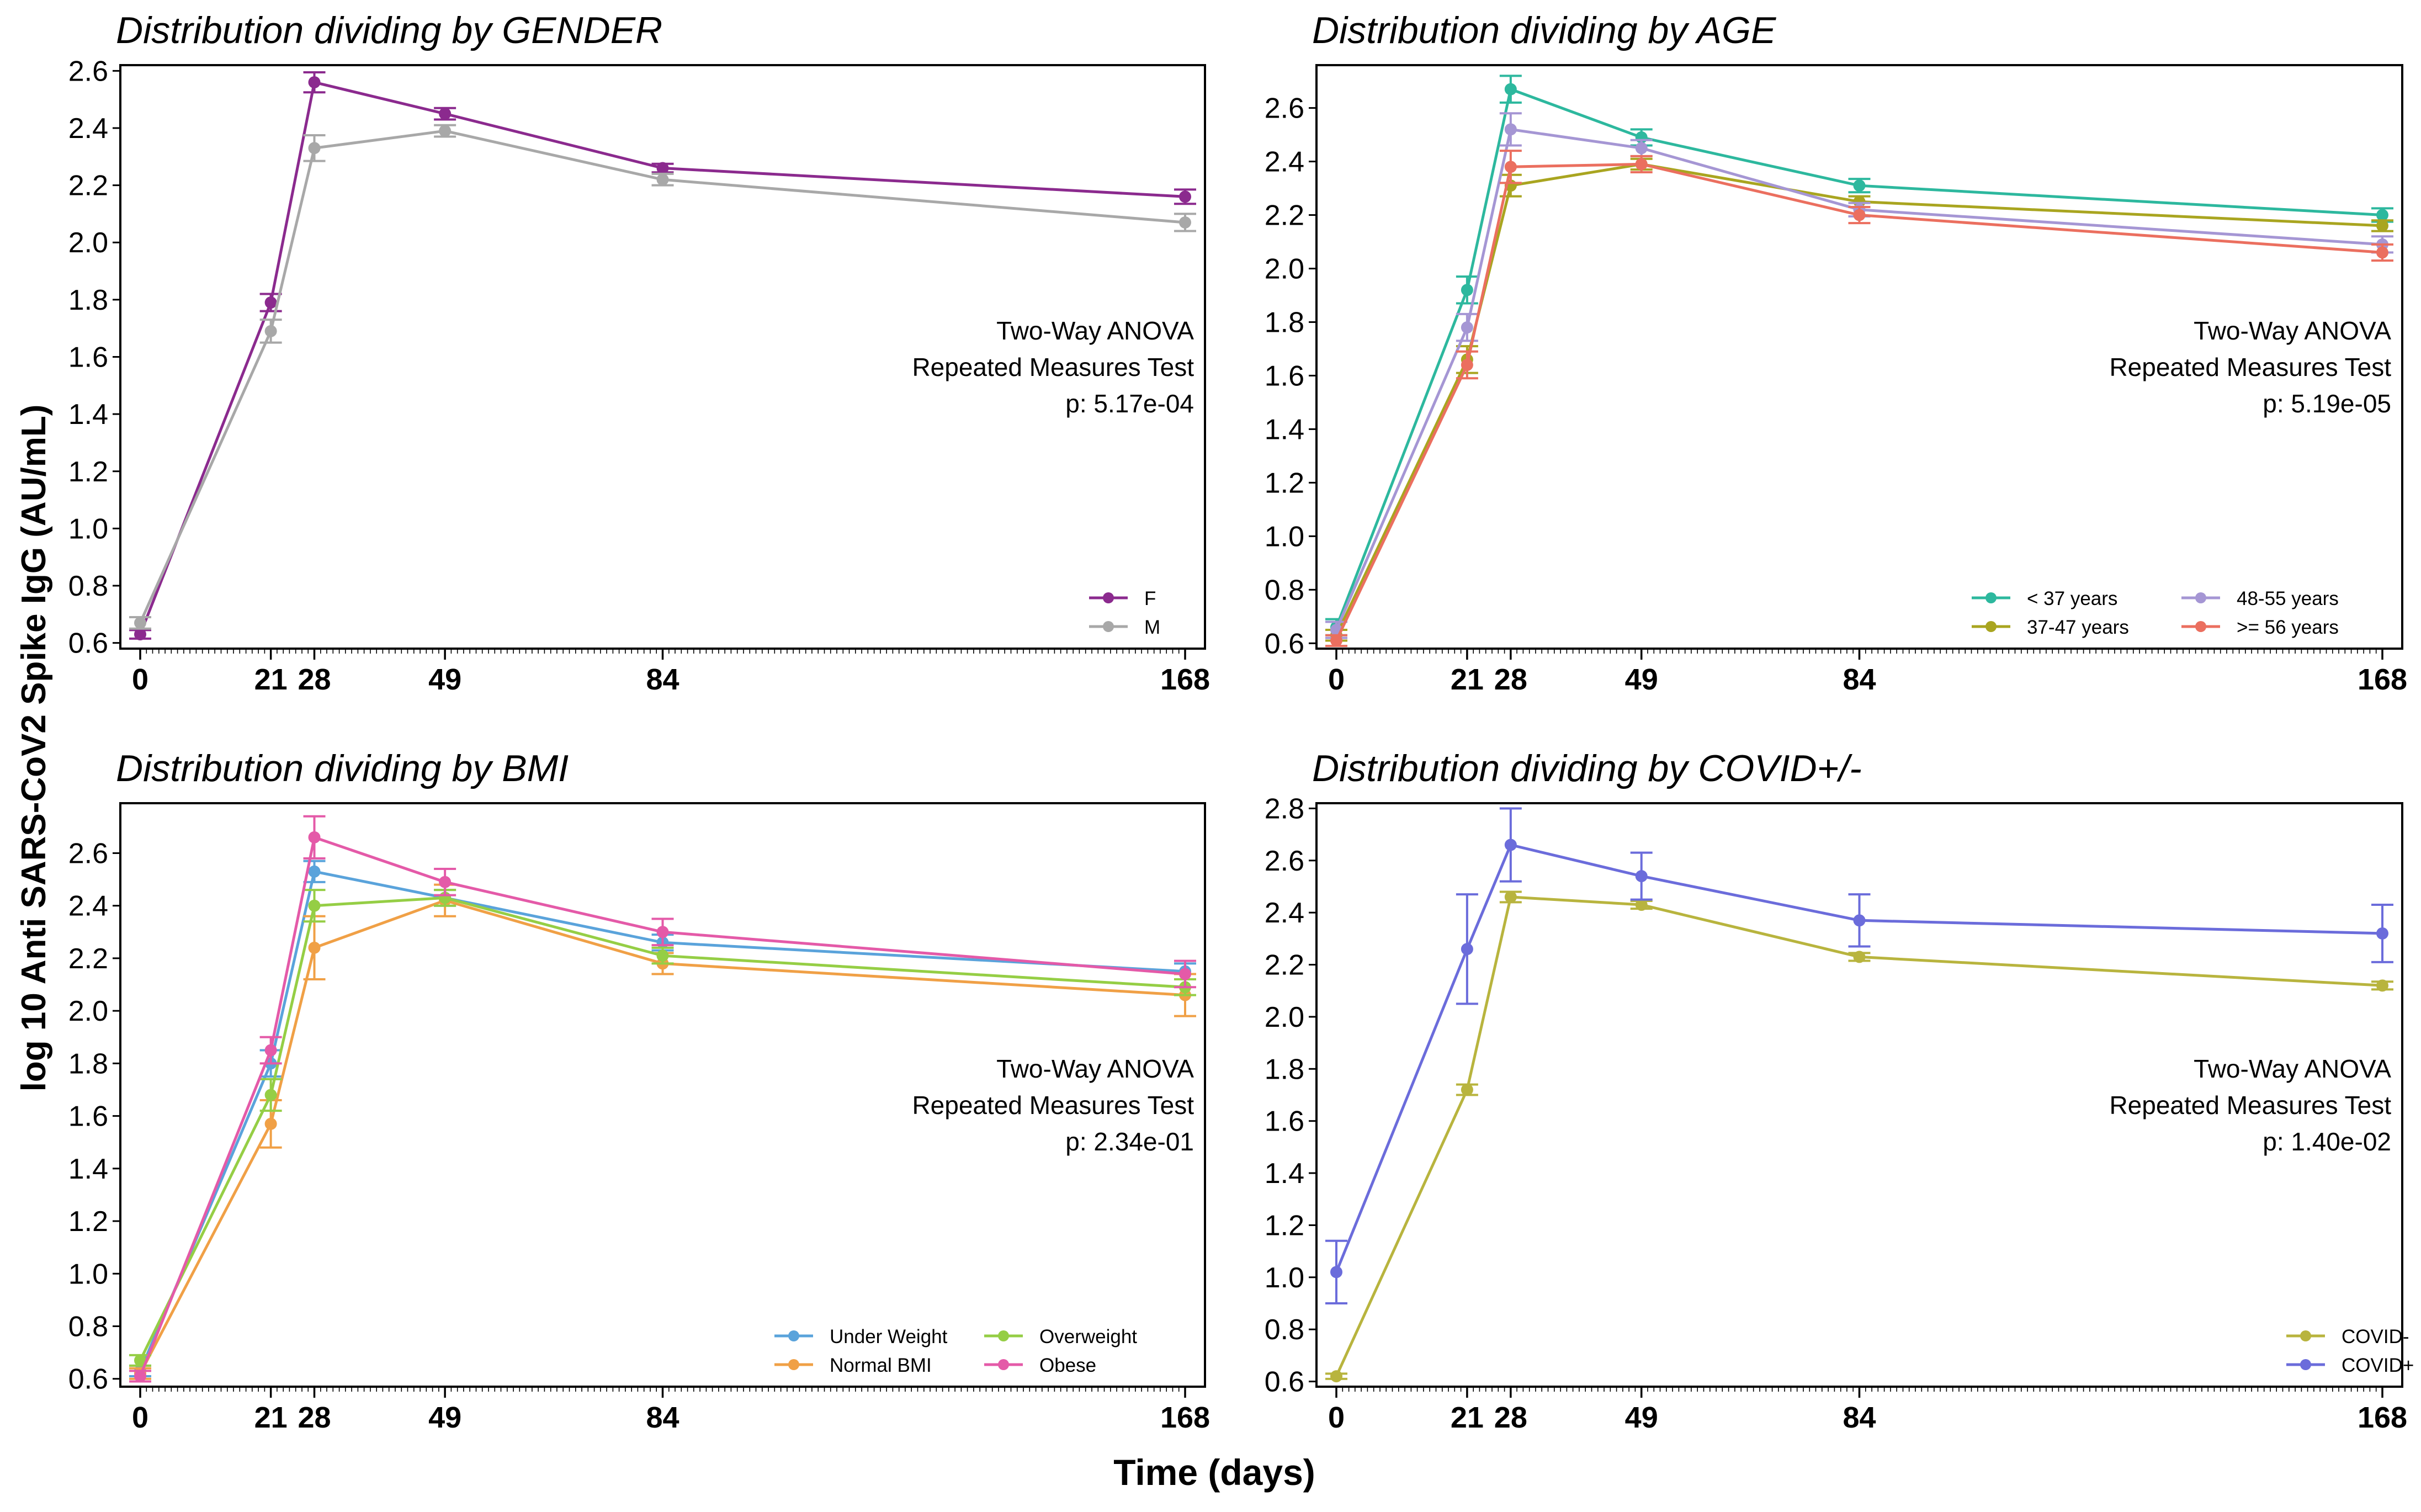 The height and width of the screenshot is (1512, 2421). What do you see at coordinates (1284, 1069) in the screenshot?
I see `y-tick-label: 1.8` at bounding box center [1284, 1069].